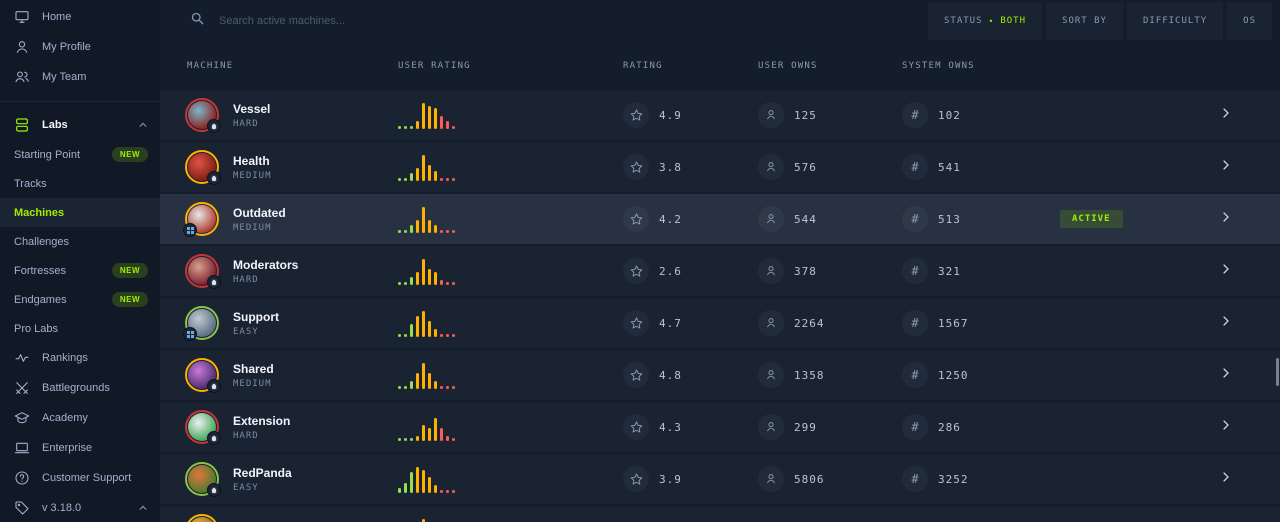  What do you see at coordinates (369, 21) in the screenshot?
I see `search-input` at bounding box center [369, 21].